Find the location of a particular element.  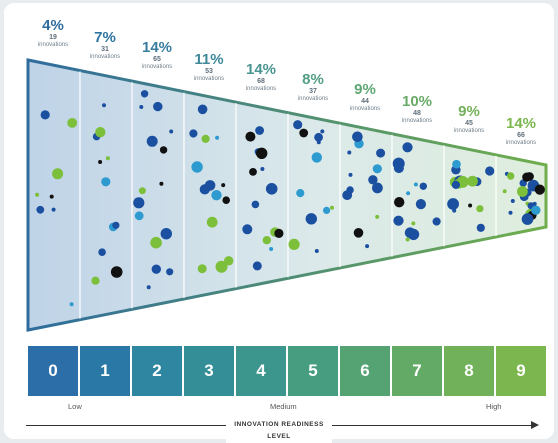

level-box-1: 1 is located at coordinates (105, 371).